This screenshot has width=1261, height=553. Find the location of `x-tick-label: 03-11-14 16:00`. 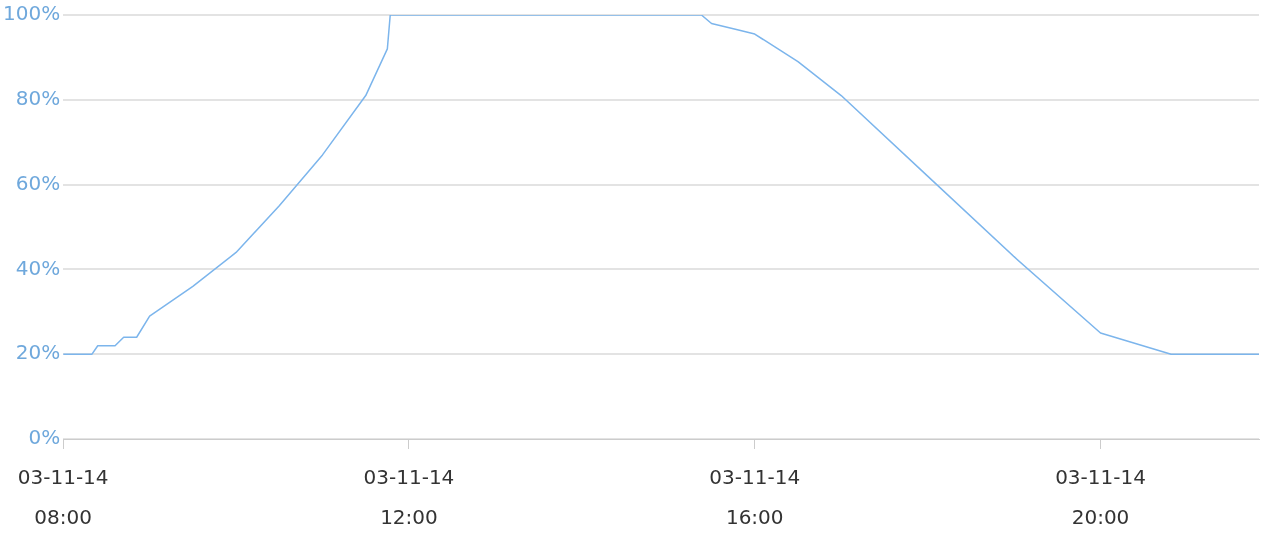

x-tick-label: 03-11-14 16:00 is located at coordinates (755, 497).